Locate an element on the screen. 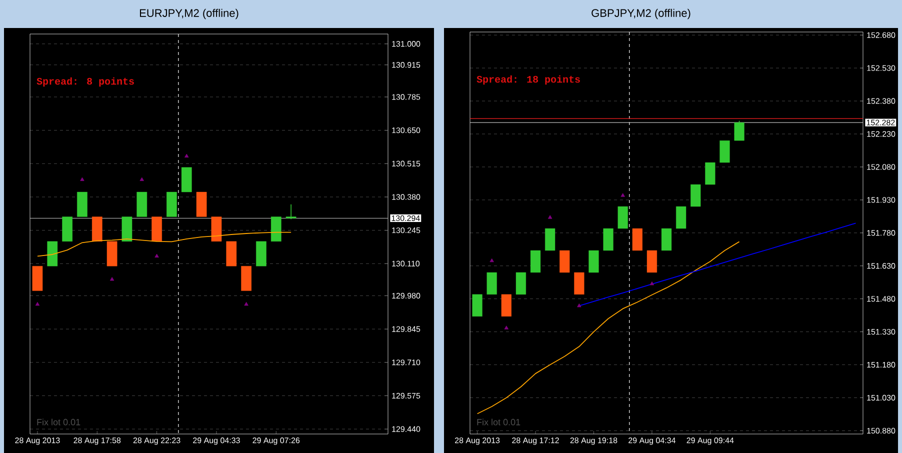 The image size is (902, 453). annotation: Spread: 18 points is located at coordinates (528, 80).